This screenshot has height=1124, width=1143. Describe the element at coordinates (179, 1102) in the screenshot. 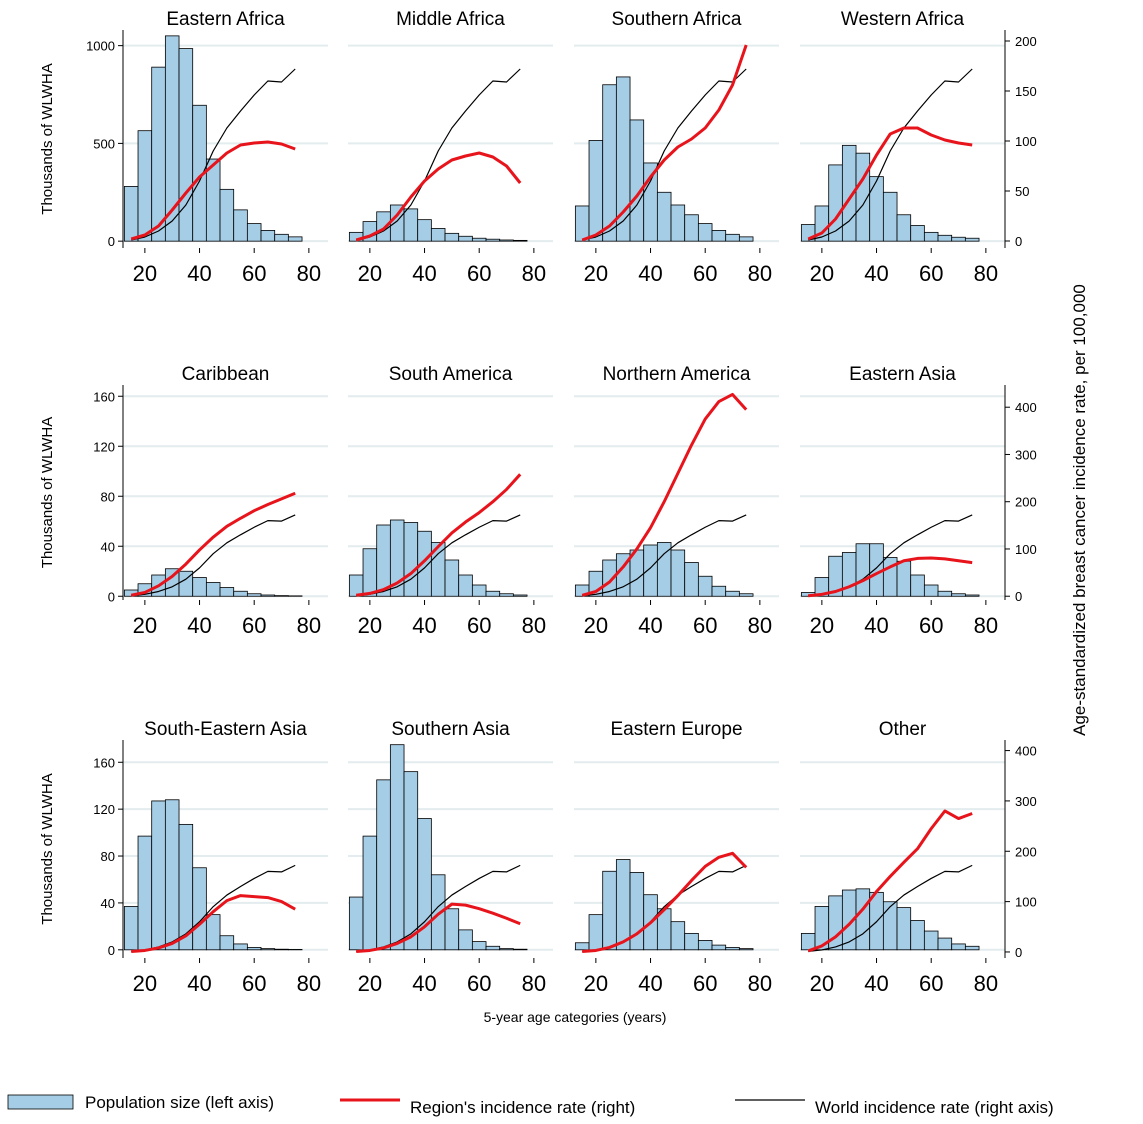

I see `legend-label: Population size (left axis)` at that location.